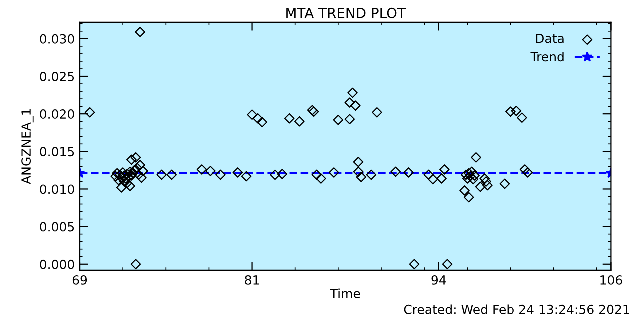  I want to click on y-tick-label: 0.025, so click(57, 77).